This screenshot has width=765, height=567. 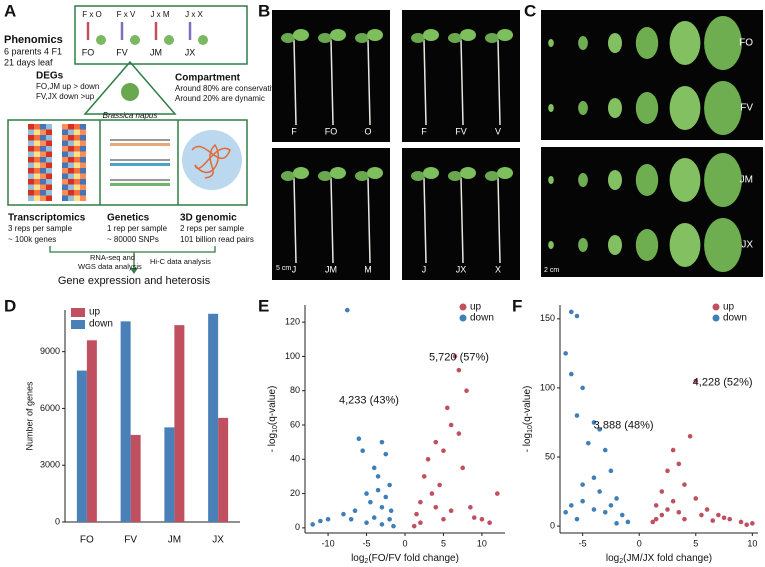 I want to click on legend-marker, so click(x=463, y=318).